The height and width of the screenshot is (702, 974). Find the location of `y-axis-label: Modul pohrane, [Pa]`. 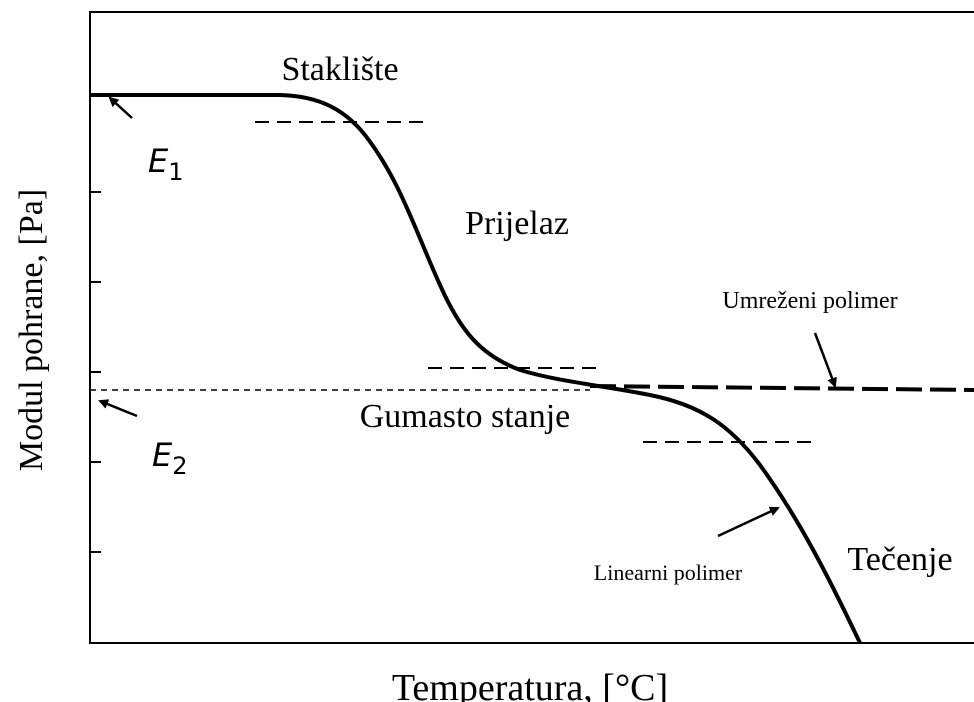

y-axis-label: Modul pohrane, [Pa] is located at coordinates (31, 330).